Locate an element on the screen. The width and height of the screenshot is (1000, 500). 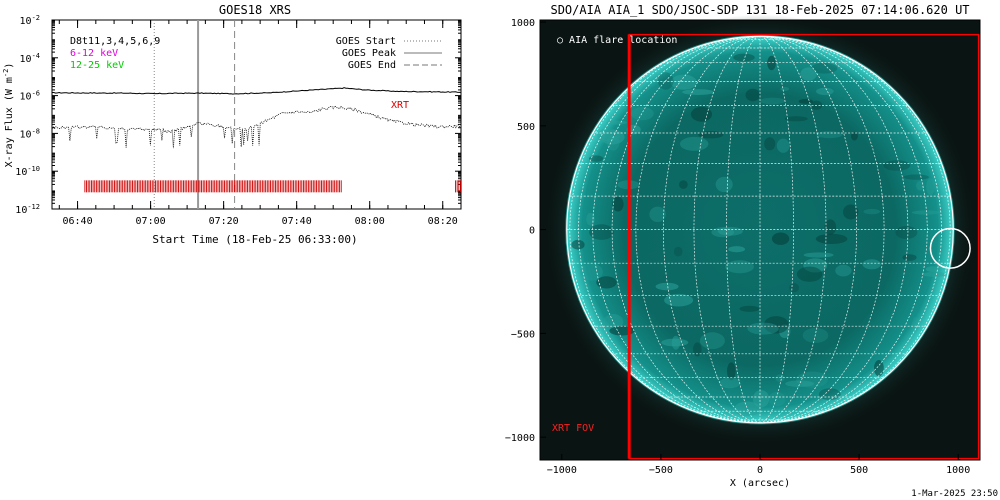
goes-series-line is located at coordinates (256, 127).